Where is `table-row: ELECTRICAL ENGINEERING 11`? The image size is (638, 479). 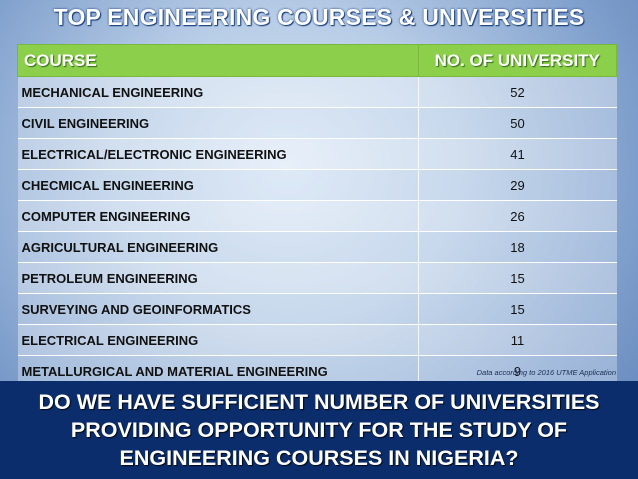 table-row: ELECTRICAL ENGINEERING 11 is located at coordinates (317, 340).